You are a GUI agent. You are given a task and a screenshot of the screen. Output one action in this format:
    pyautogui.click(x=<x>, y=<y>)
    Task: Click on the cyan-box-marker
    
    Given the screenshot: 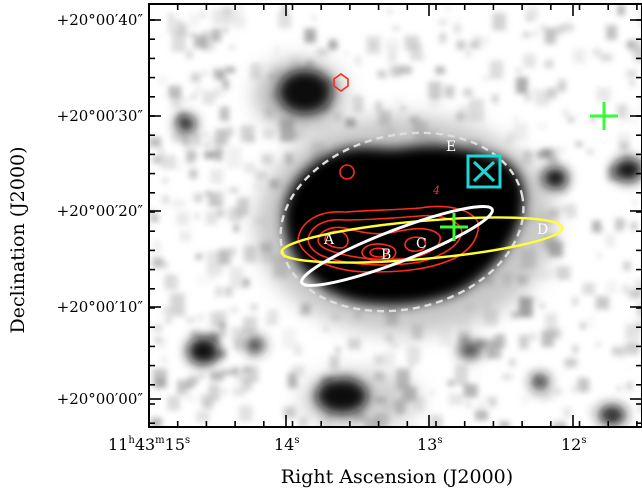 What is the action you would take?
    pyautogui.click(x=484, y=171)
    